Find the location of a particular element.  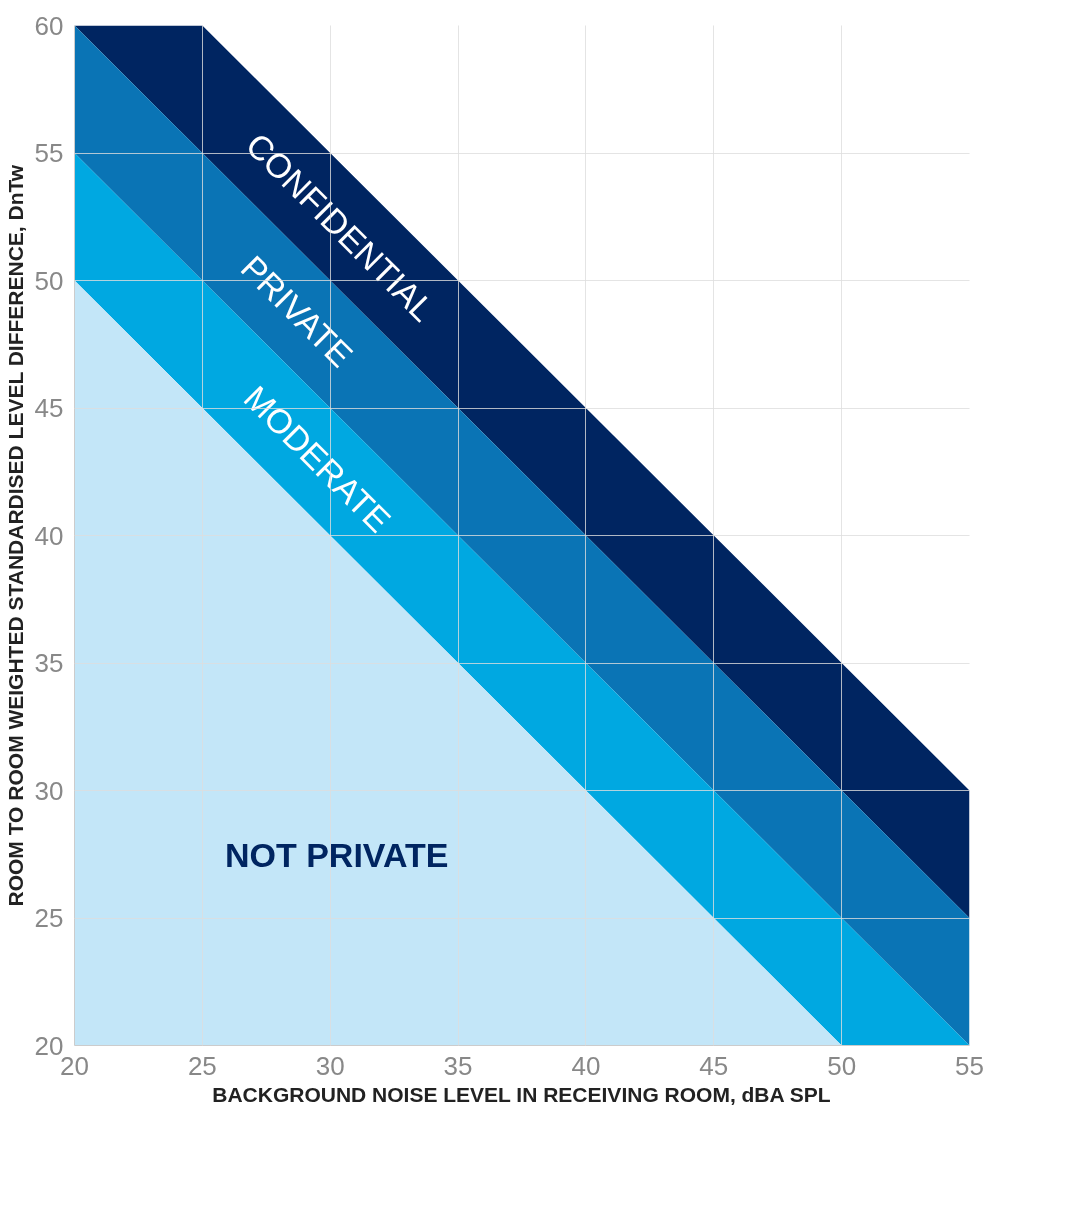

series-label: NOT PRIVATE is located at coordinates (336, 854).